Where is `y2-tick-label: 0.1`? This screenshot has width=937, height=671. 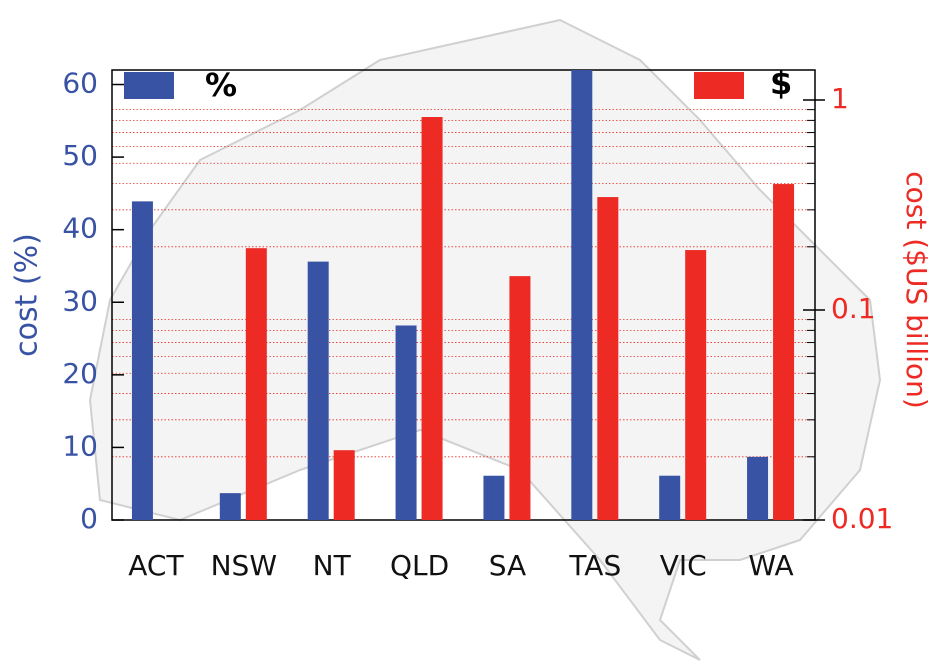 y2-tick-label: 0.1 is located at coordinates (853, 308).